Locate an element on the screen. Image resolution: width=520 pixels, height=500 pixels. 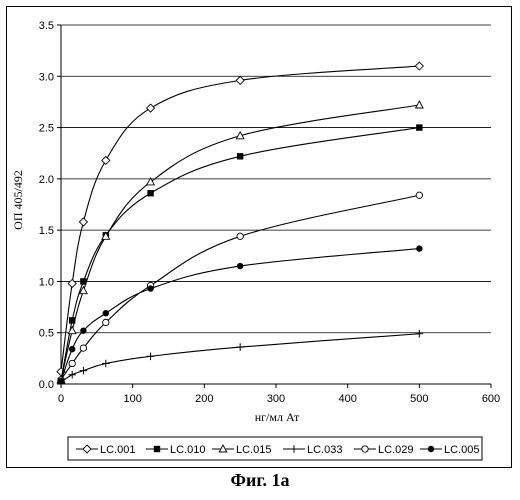
y-tick-label: 2.0 is located at coordinates (46, 180).